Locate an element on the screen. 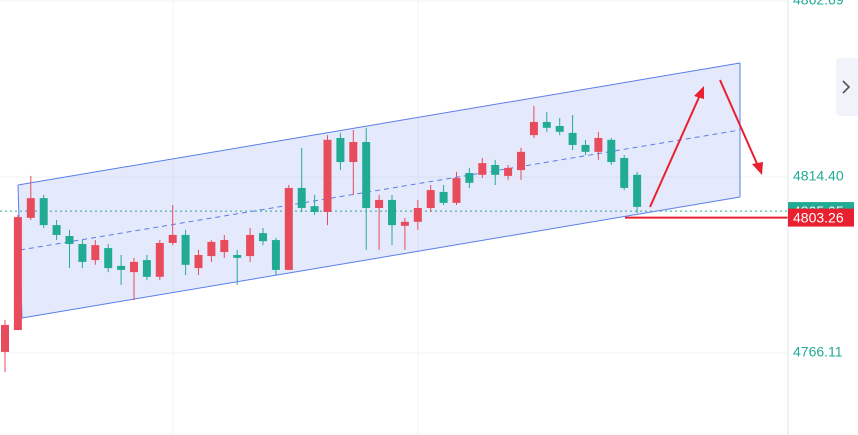  arrow-down is located at coordinates (739, 123).